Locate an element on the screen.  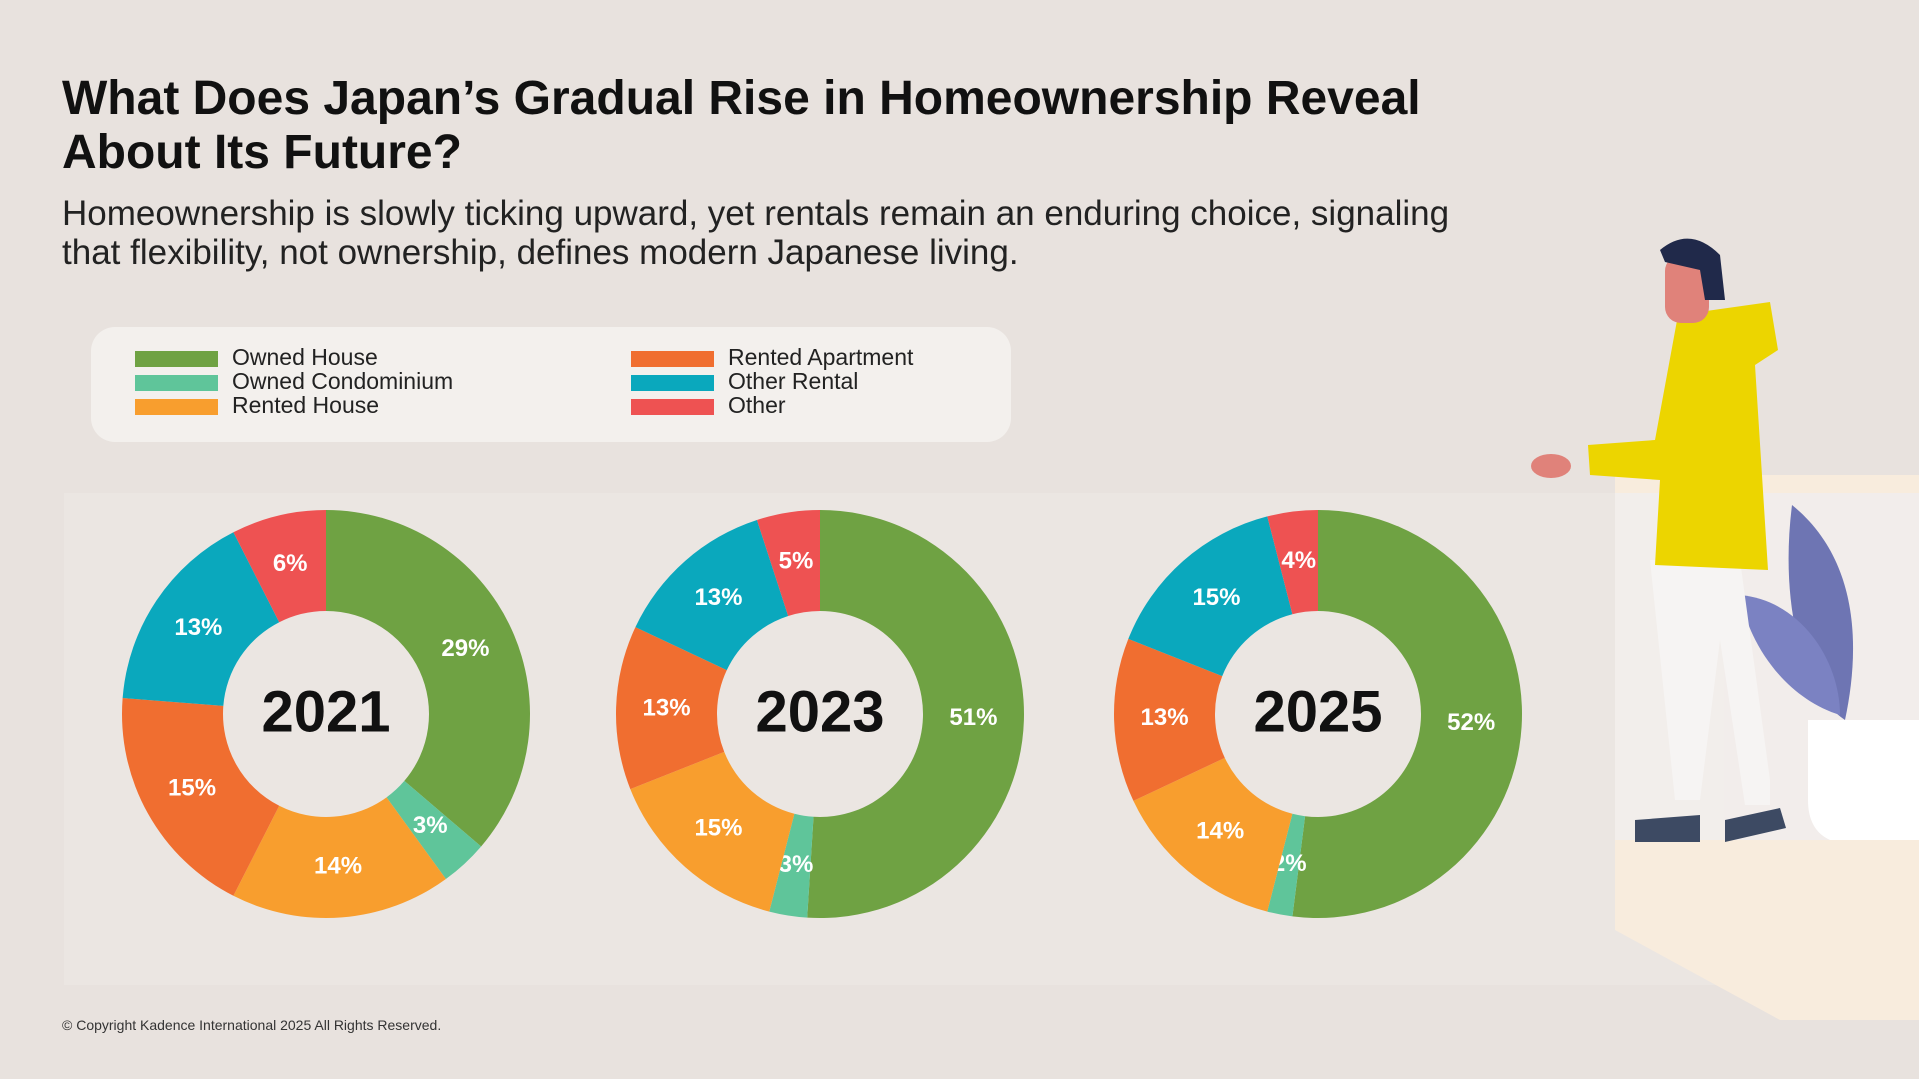
slice-label: 6% is located at coordinates (290, 563).